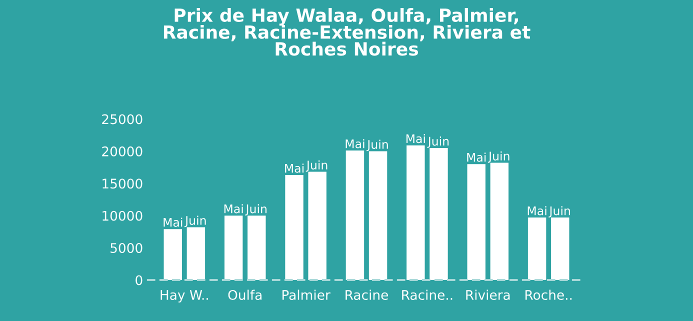  Describe the element at coordinates (195, 222) in the screenshot. I see `series-label: Juin` at that location.